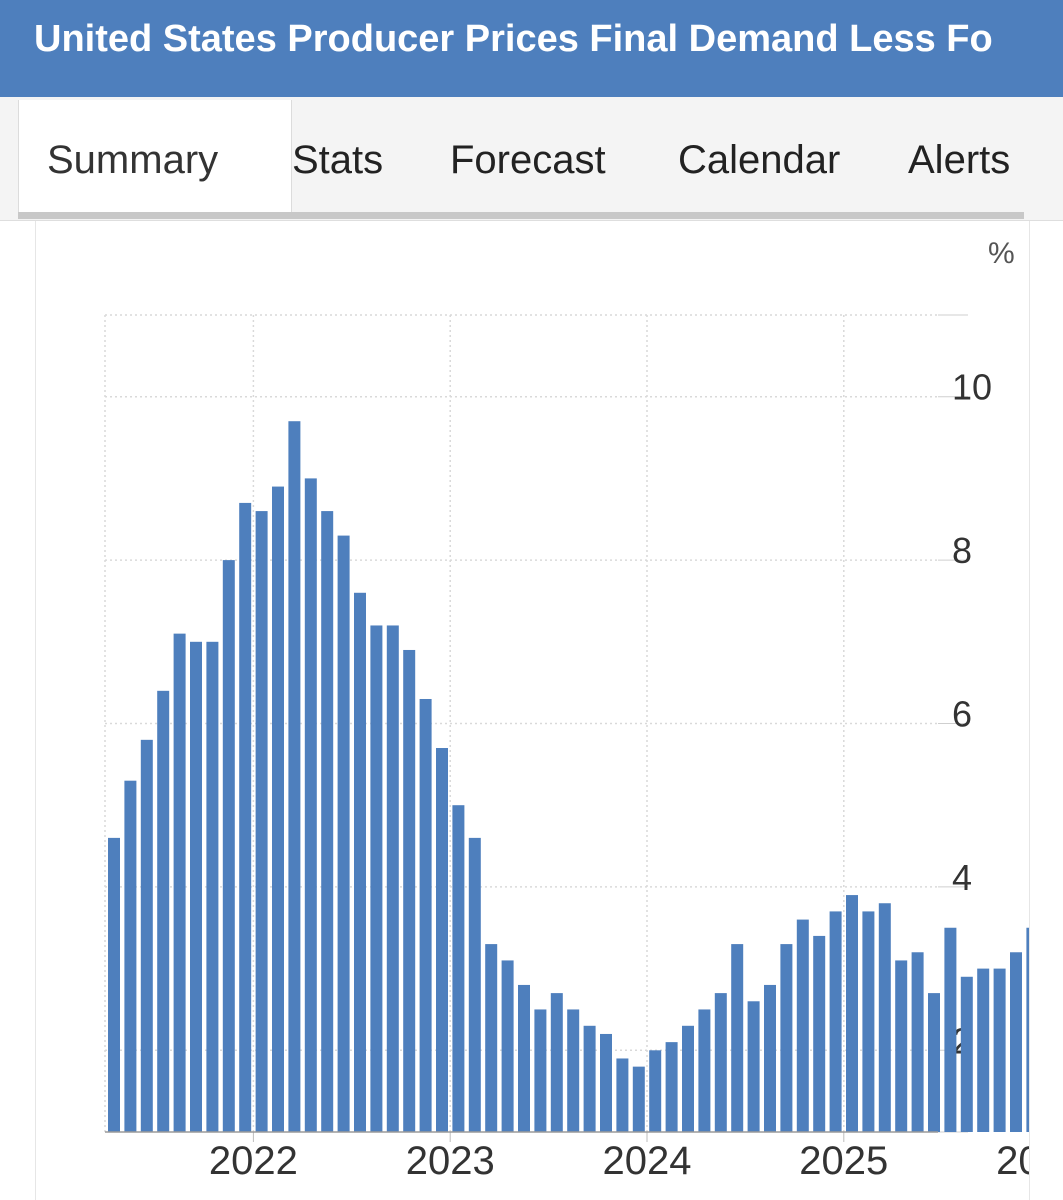  Describe the element at coordinates (843, 1161) in the screenshot. I see `x-tick-label: 2025` at that location.